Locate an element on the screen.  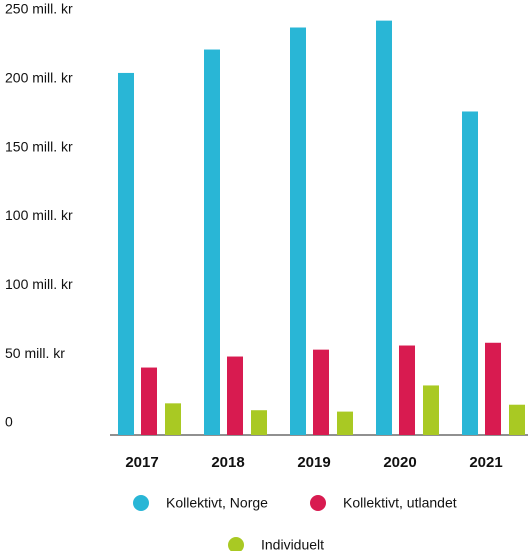
x-tick-label: 2017 is located at coordinates (141, 462).